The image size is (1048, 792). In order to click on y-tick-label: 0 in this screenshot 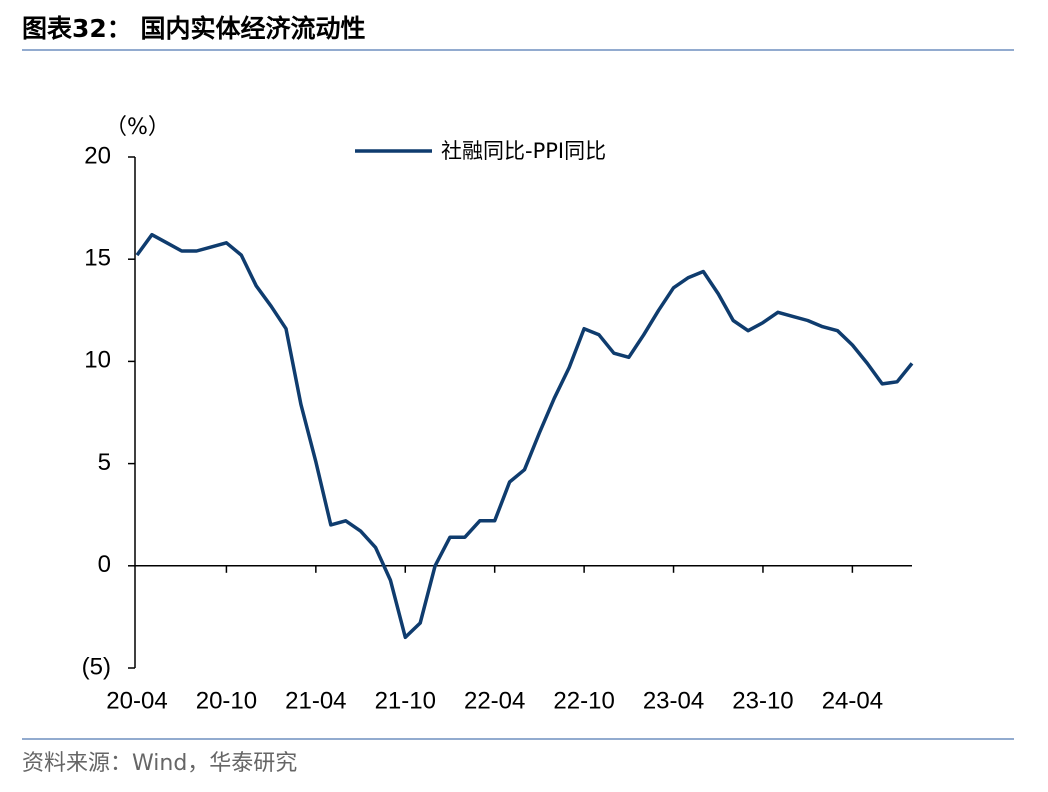, I will do `click(104, 564)`.